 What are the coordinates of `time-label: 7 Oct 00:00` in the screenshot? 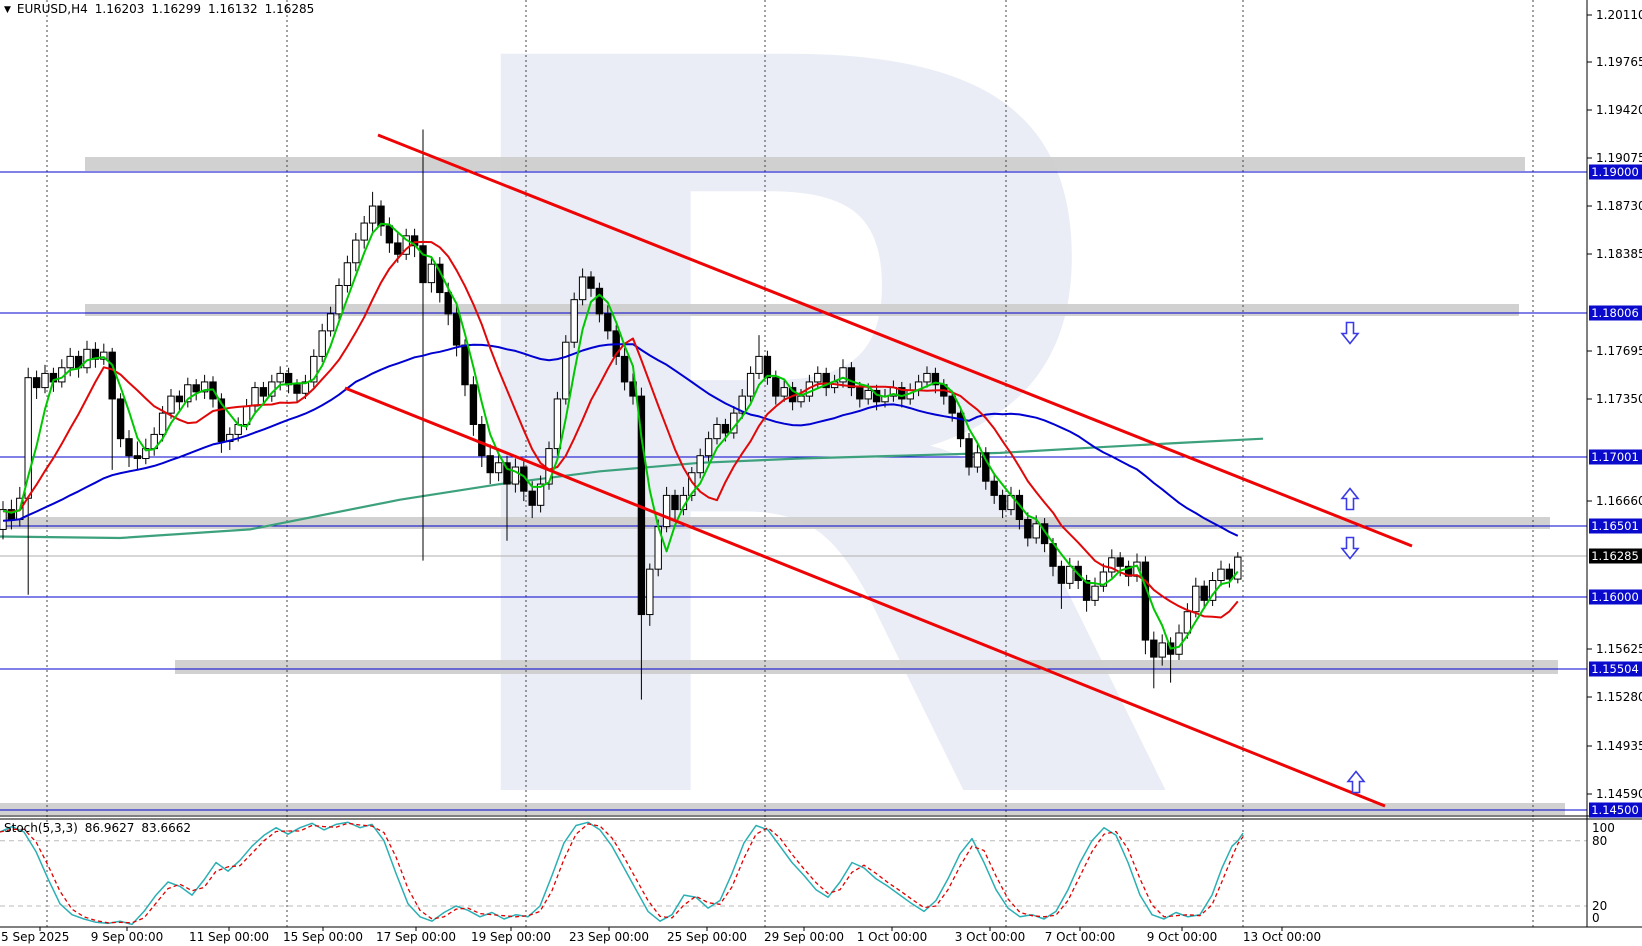 It's located at (1080, 937).